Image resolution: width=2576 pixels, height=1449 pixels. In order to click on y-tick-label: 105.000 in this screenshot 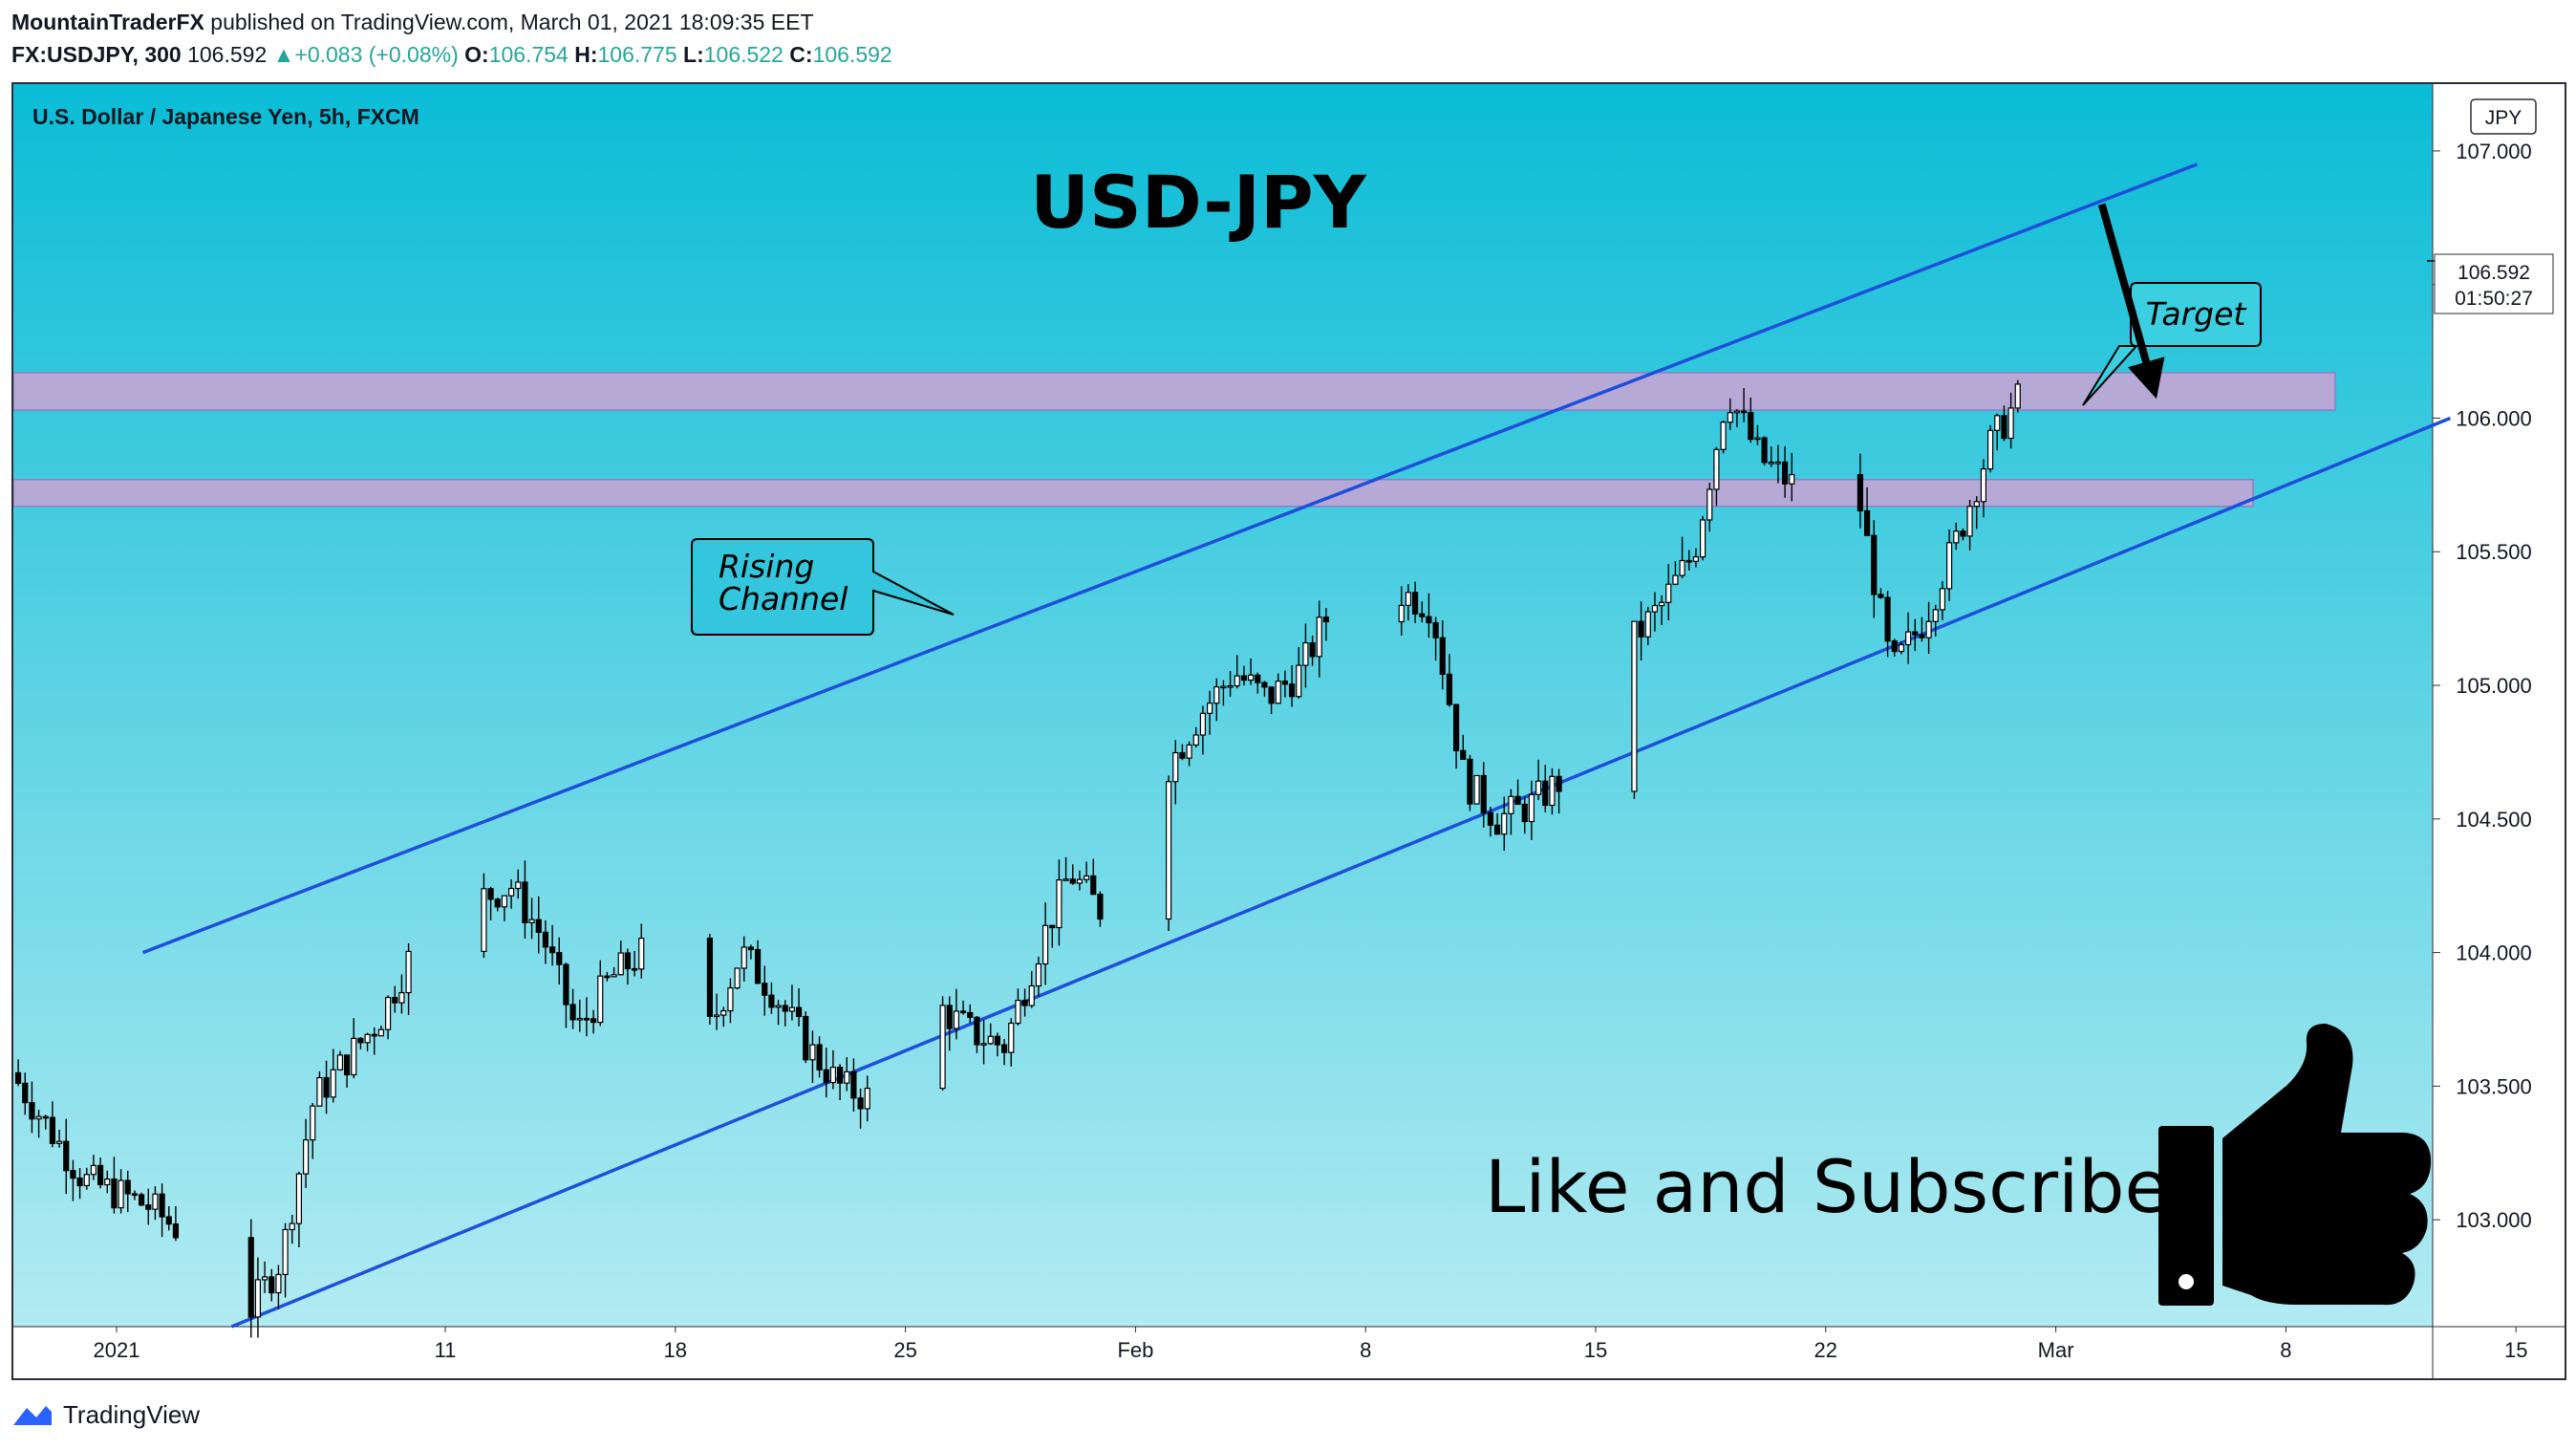, I will do `click(2494, 686)`.